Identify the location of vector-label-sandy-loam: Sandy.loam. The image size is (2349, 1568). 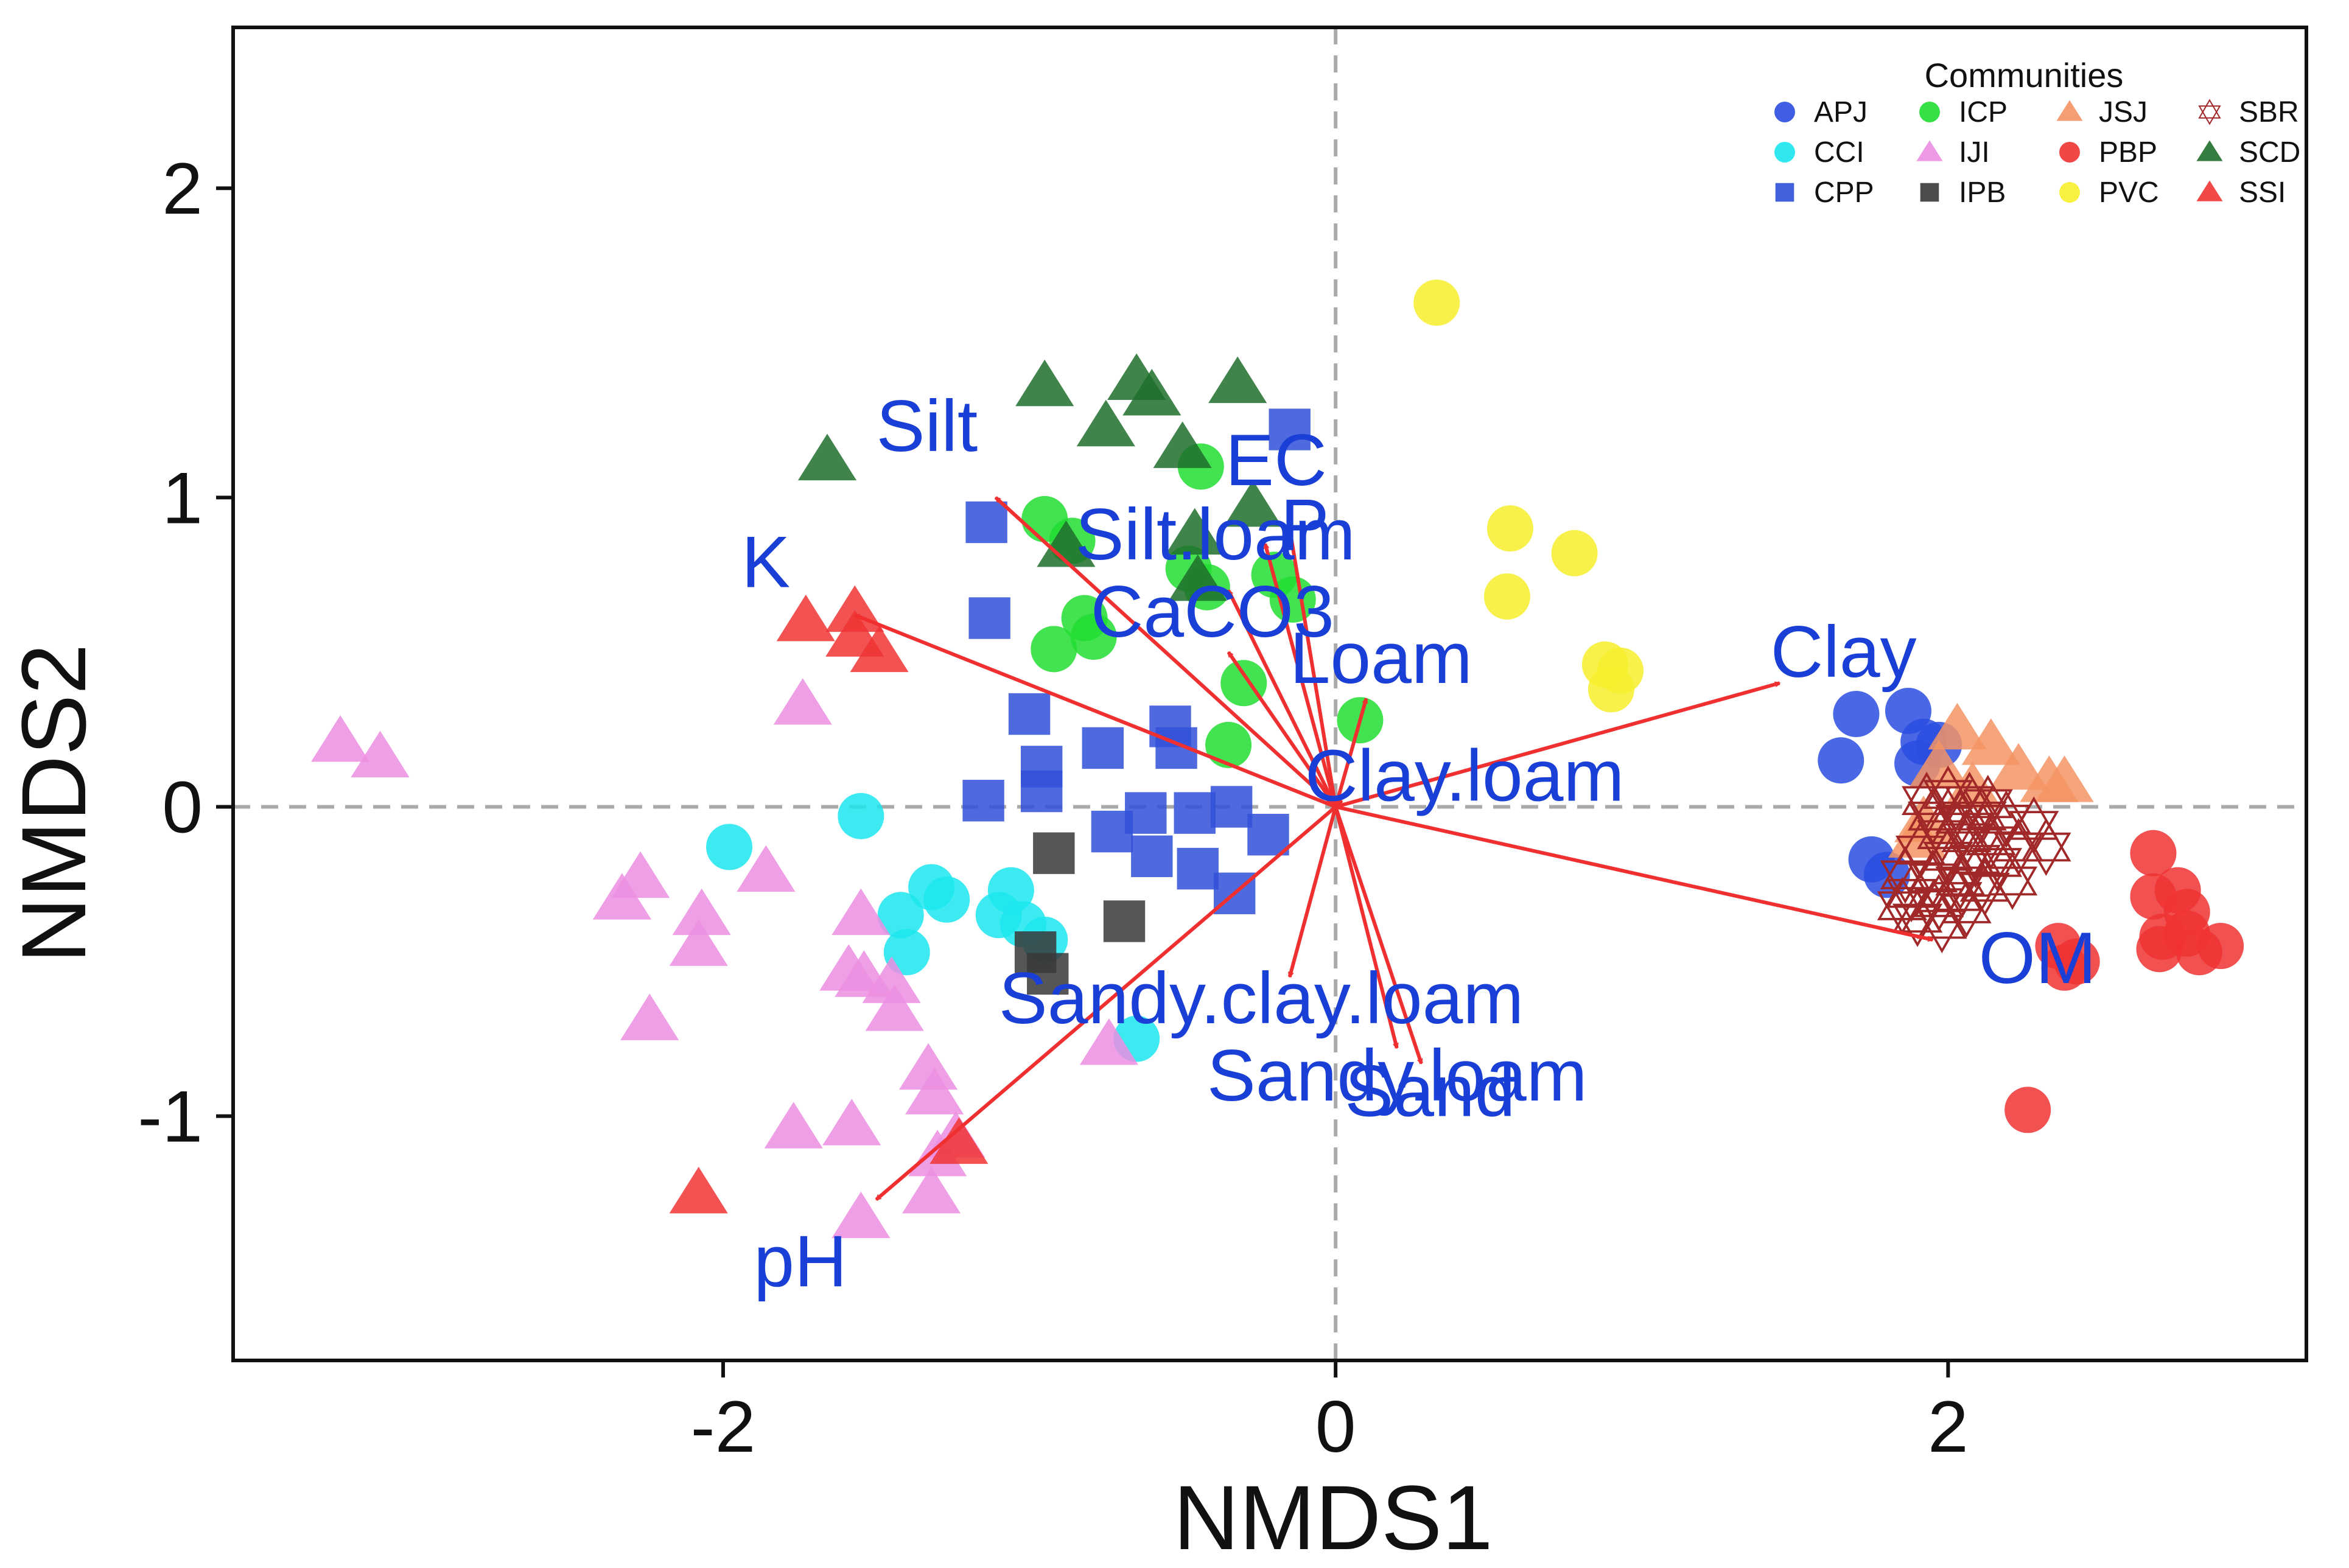
(1397, 1075).